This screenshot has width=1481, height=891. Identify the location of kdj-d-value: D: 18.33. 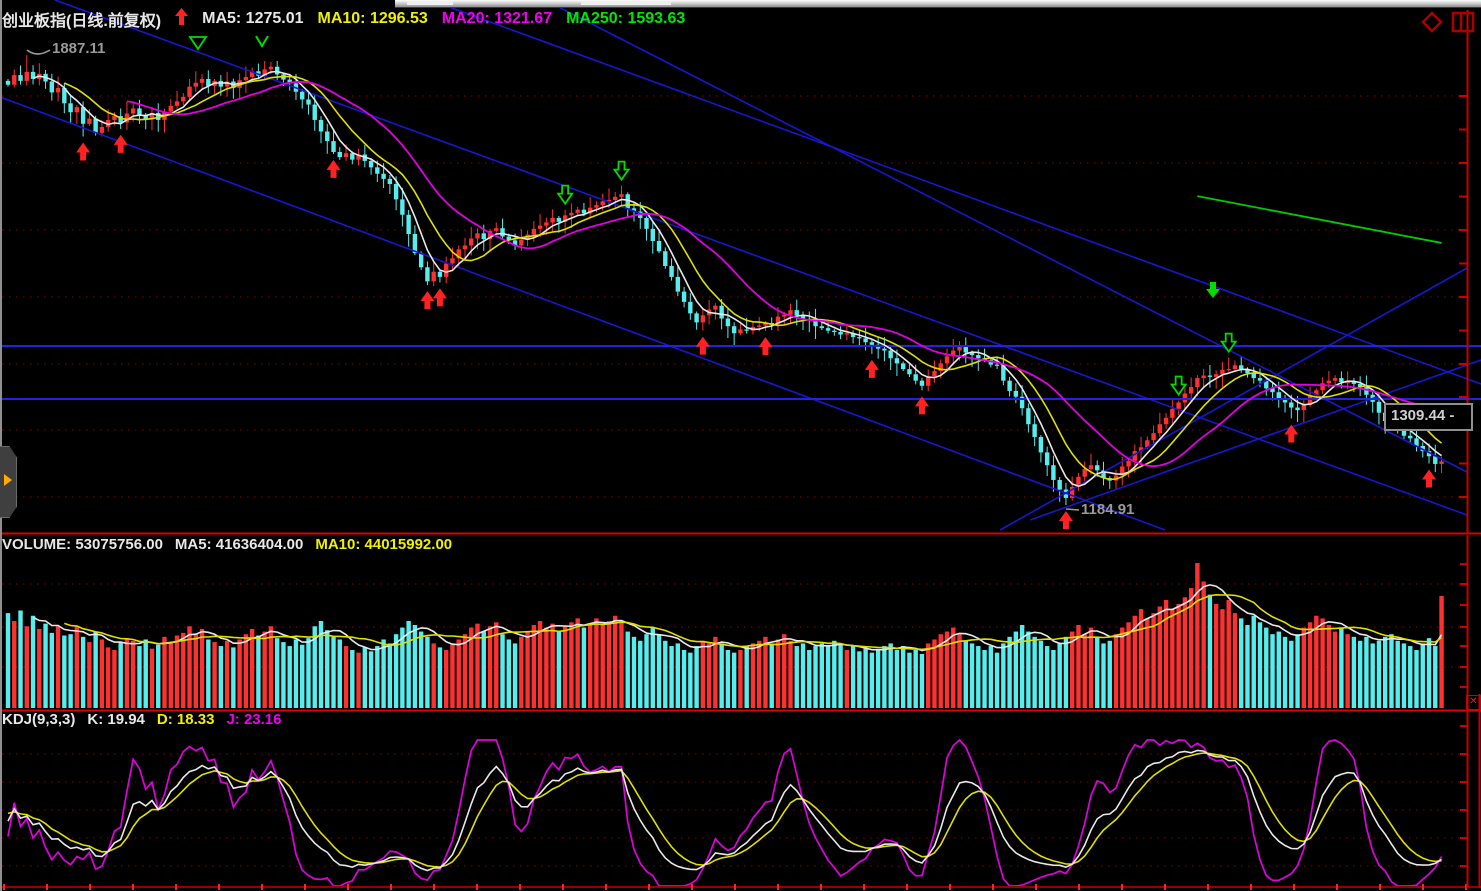
(185, 719).